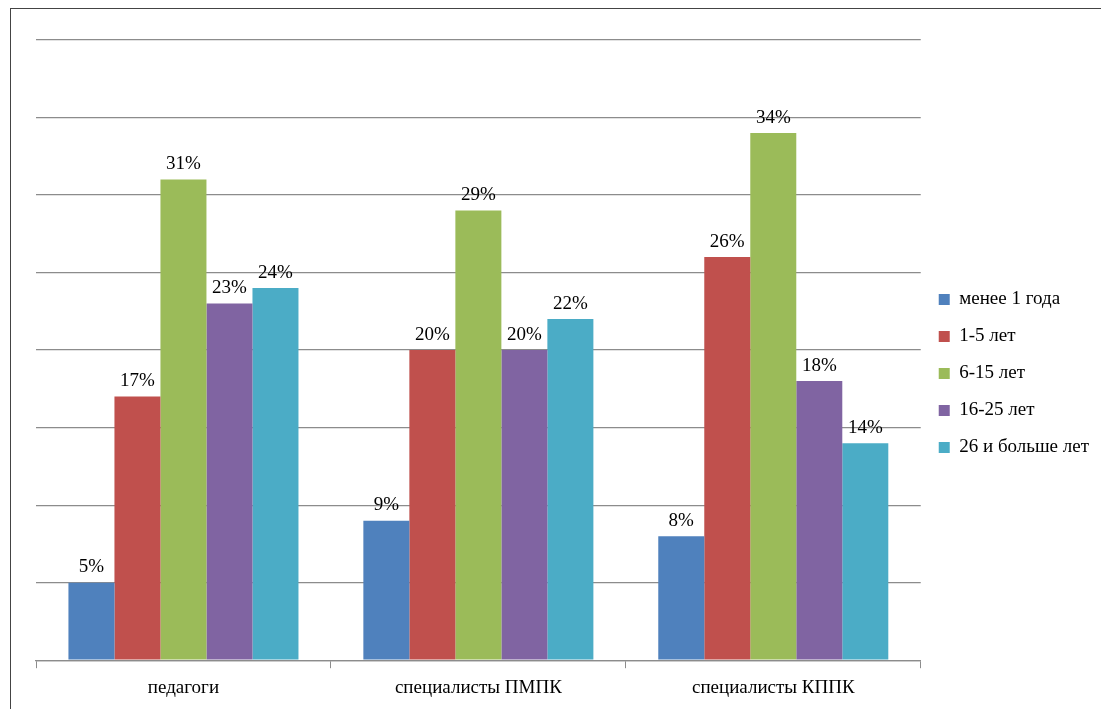 This screenshot has height=711, width=1103. Describe the element at coordinates (681, 519) in the screenshot. I see `data-label: 8%` at that location.